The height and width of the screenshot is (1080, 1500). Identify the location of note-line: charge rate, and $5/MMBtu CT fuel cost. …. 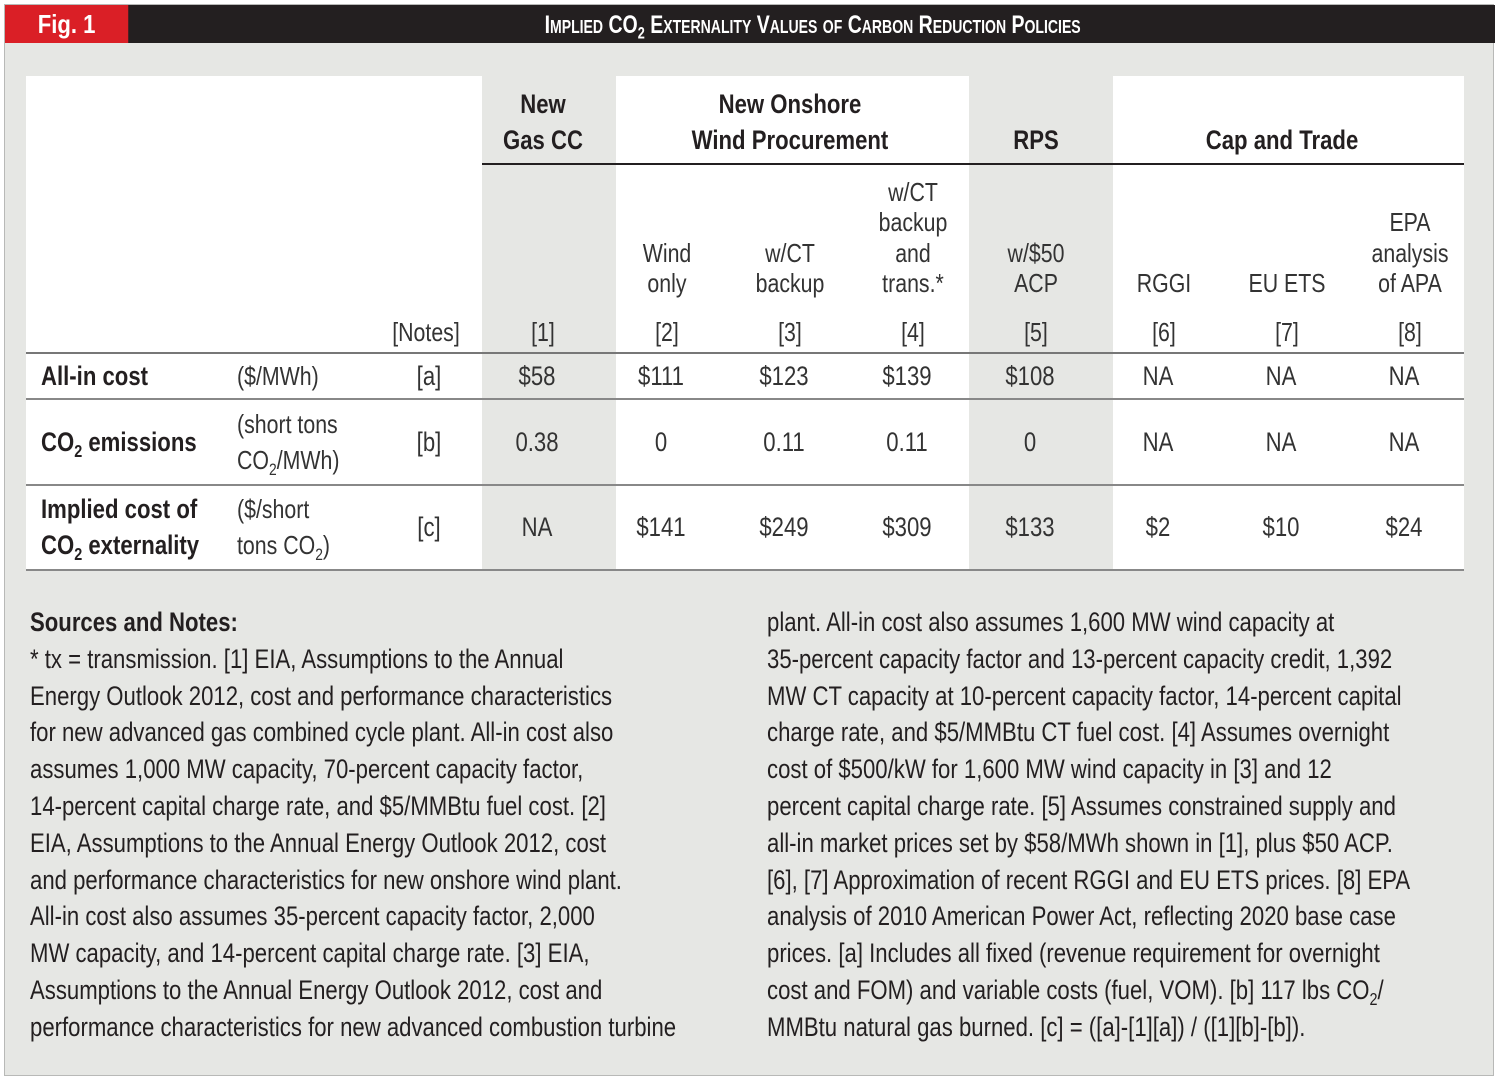
(1078, 732).